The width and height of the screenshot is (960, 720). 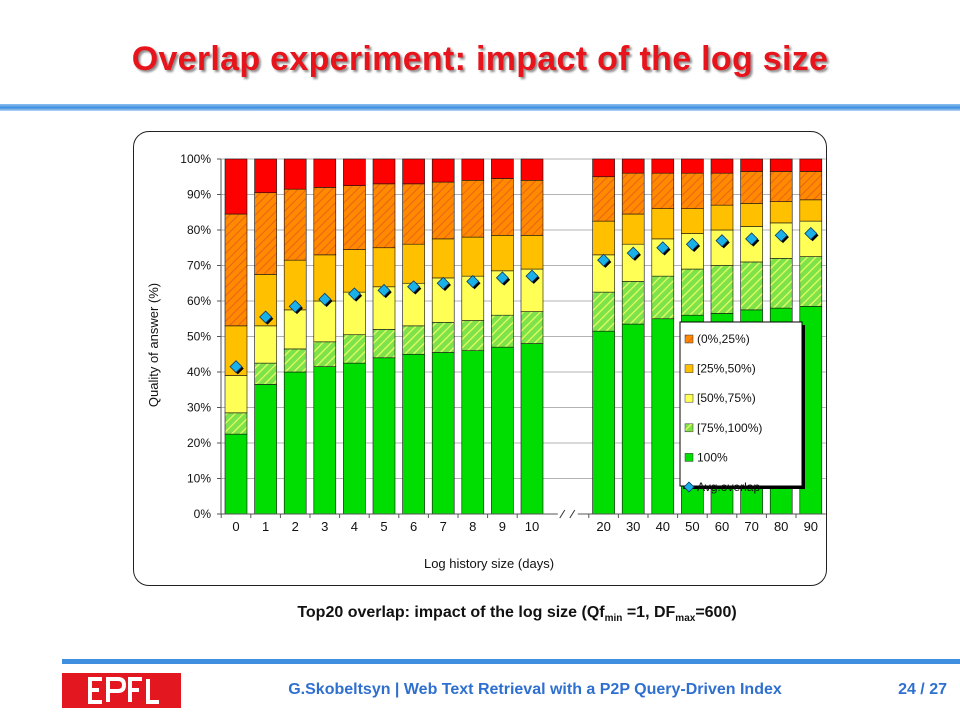 What do you see at coordinates (519, 524) in the screenshot?
I see `x-axis-ticks: 0 1 2 3 4 5 6 7 8 9 10 20 30 40 50 60 70 80 90` at bounding box center [519, 524].